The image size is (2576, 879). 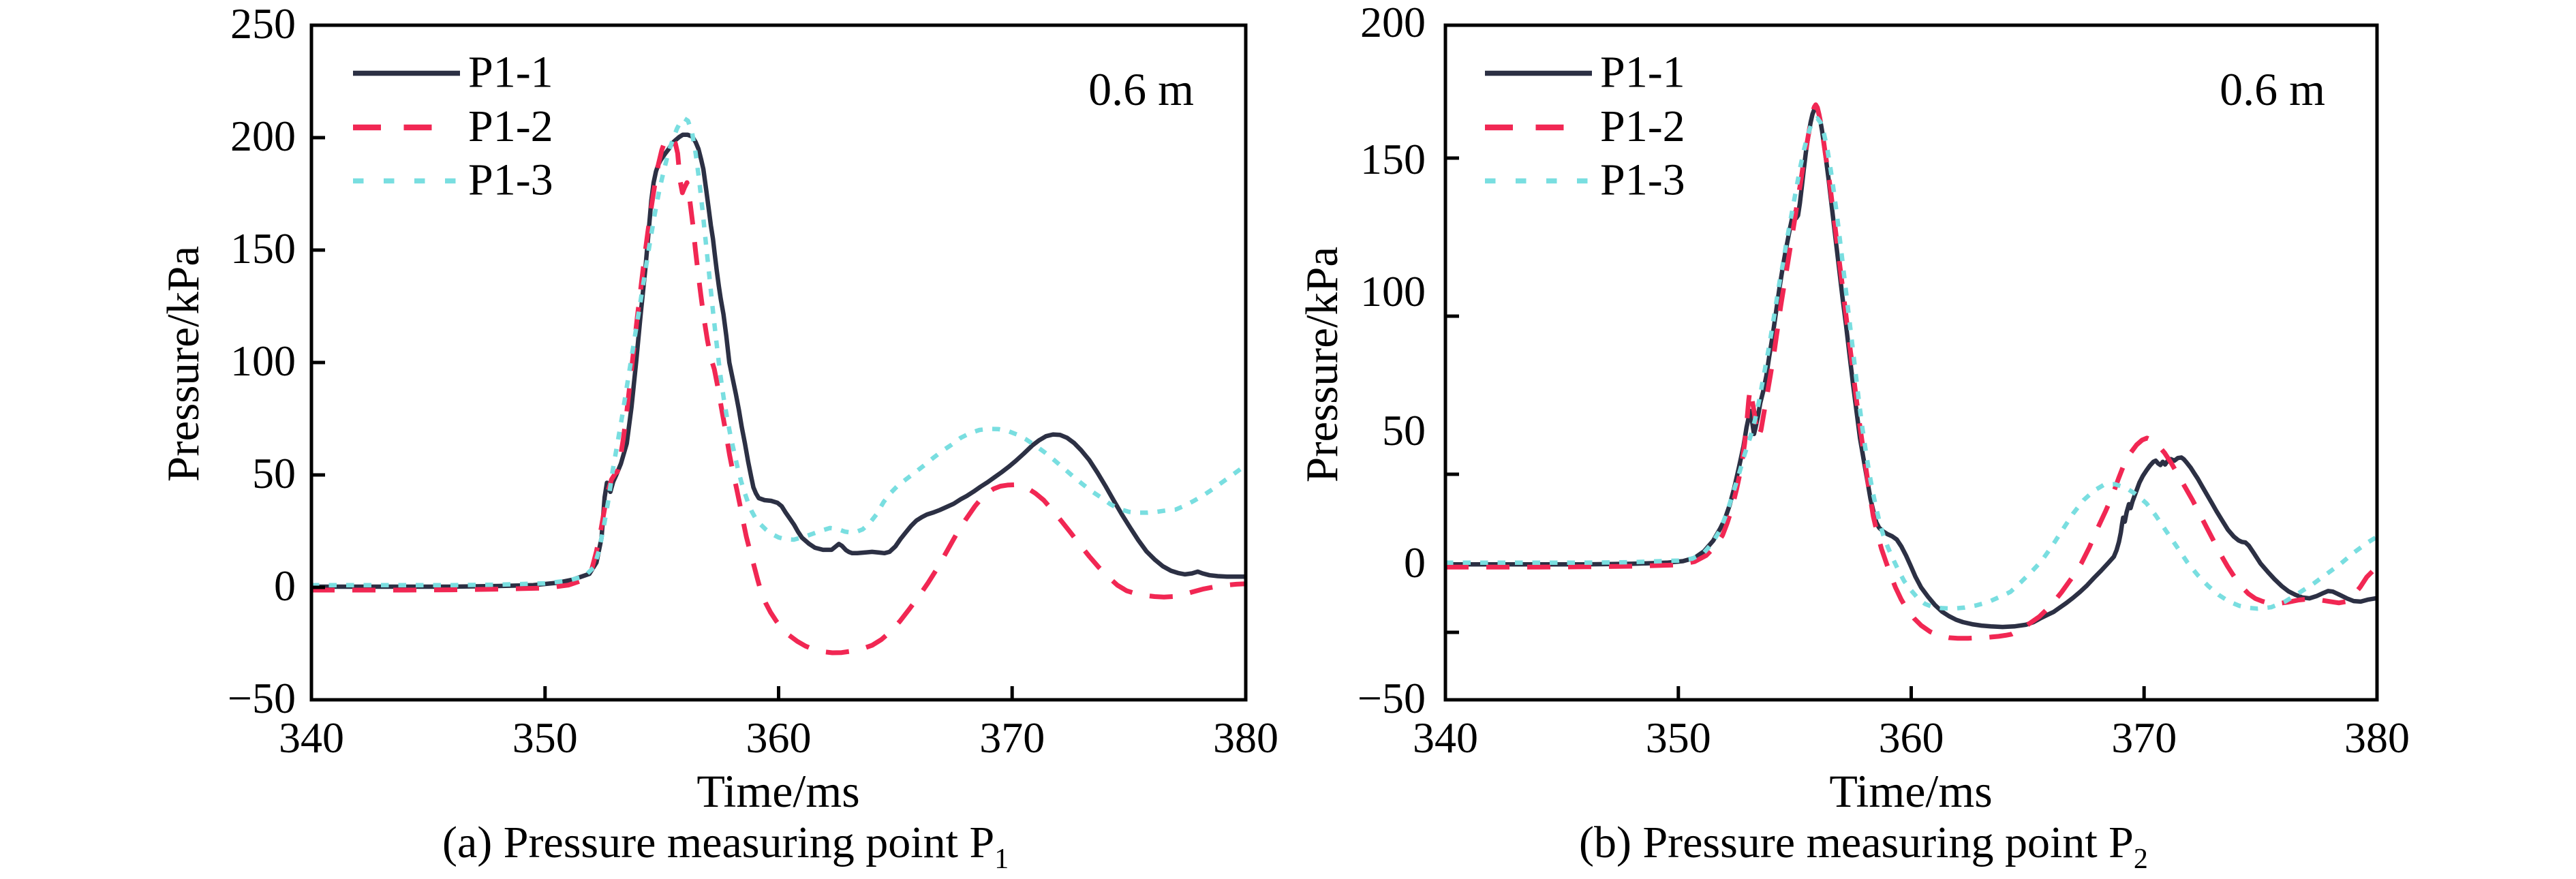 I want to click on svg-text: 250, so click(x=263, y=24).